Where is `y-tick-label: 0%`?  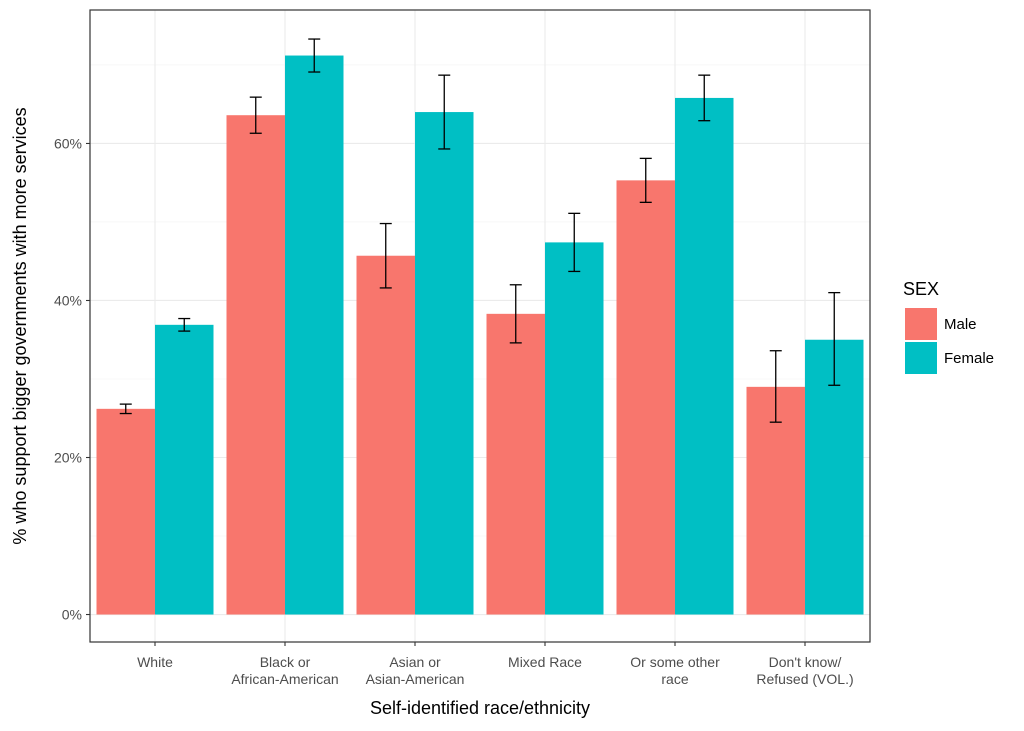
y-tick-label: 0% is located at coordinates (72, 615).